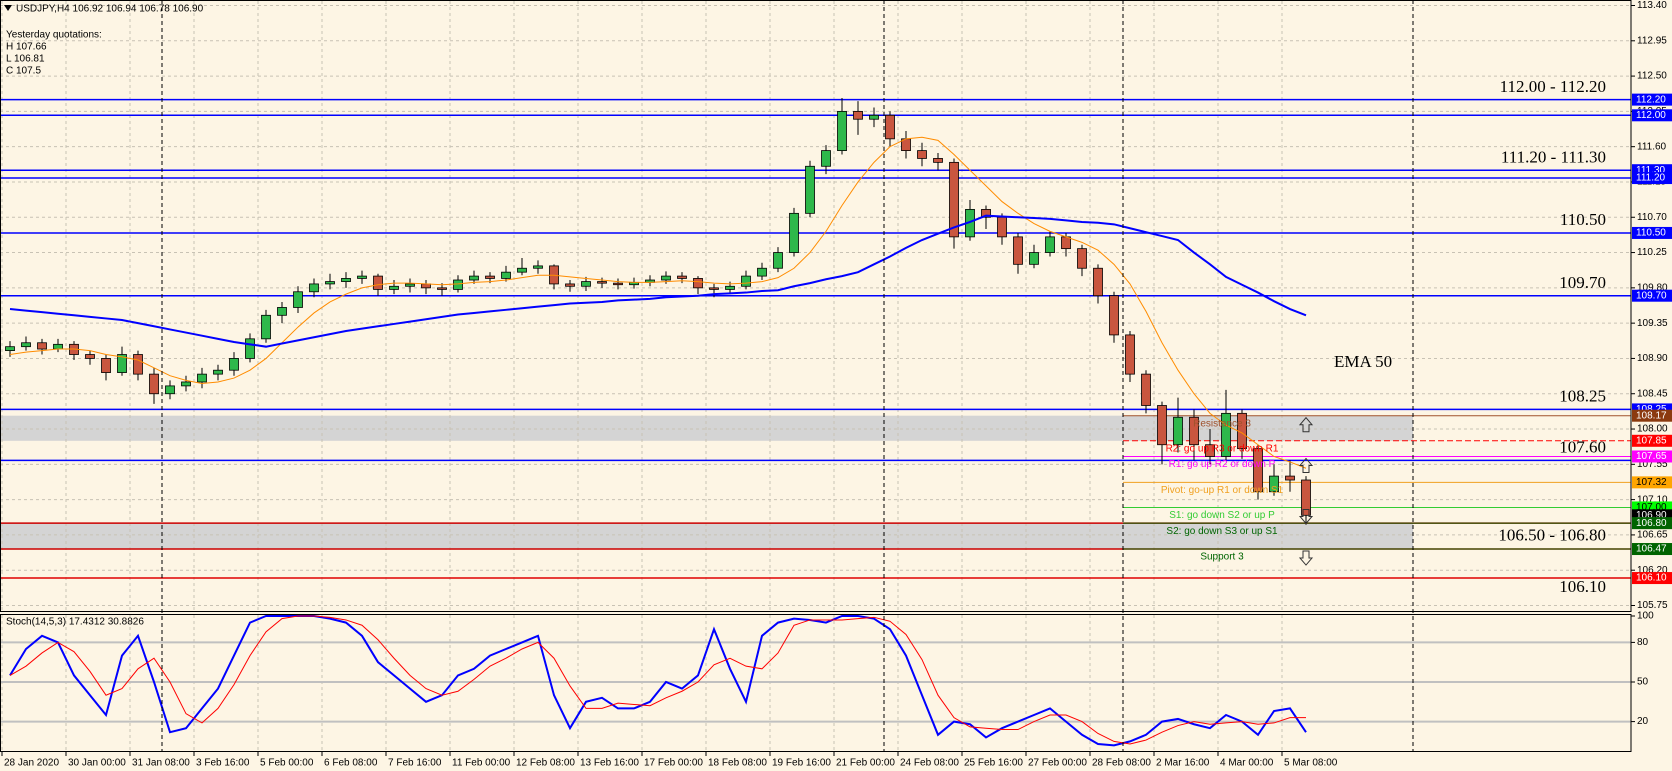 The image size is (1672, 771). Describe the element at coordinates (31, 763) in the screenshot. I see `x-tick-label: 28 Jan 2020` at that location.